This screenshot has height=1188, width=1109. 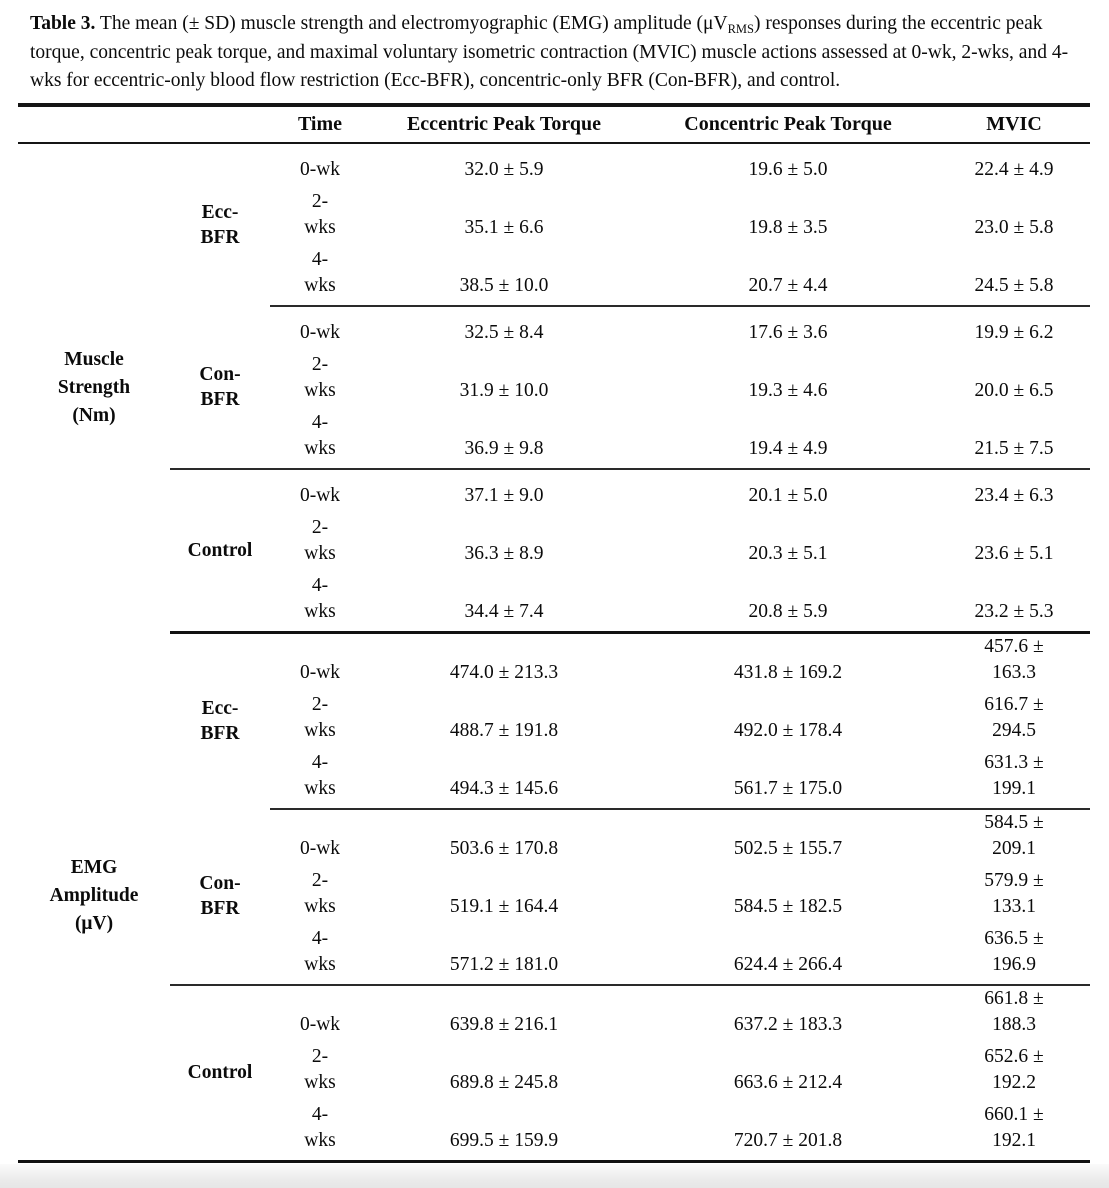 What do you see at coordinates (788, 955) in the screenshot?
I see `concentric-value-cell: 624.4 ± 266.4` at bounding box center [788, 955].